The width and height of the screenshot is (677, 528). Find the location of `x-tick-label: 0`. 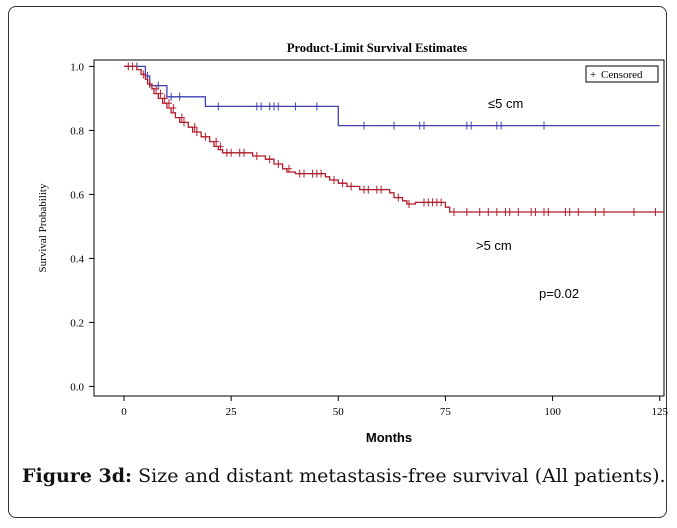

x-tick-label: 0 is located at coordinates (124, 412).